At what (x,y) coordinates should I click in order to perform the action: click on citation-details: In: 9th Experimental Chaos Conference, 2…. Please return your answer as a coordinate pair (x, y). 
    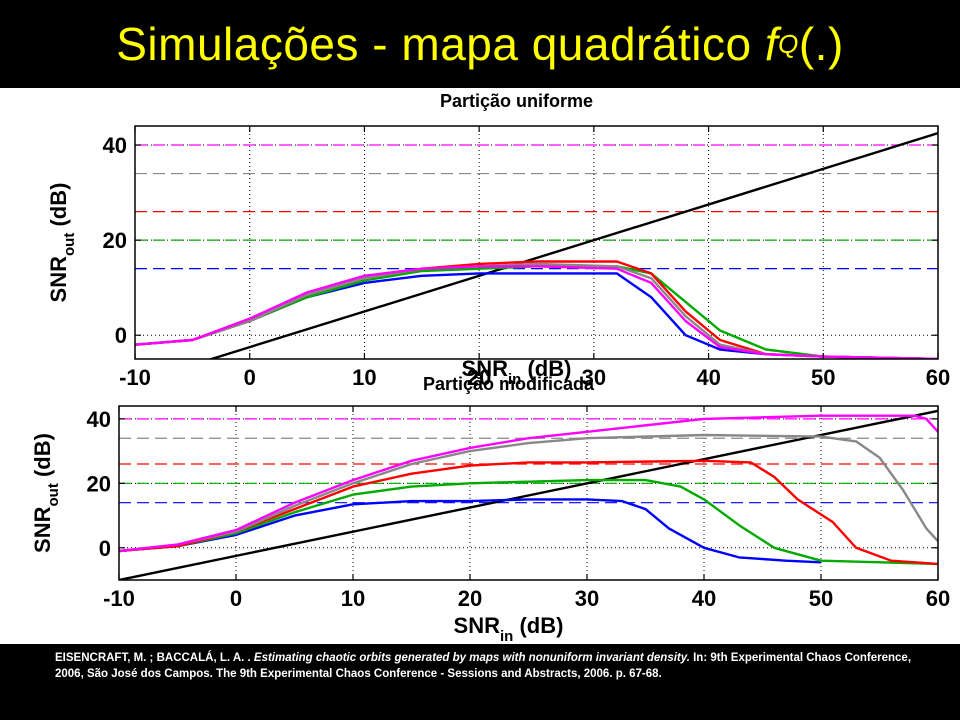
    Looking at the image, I should click on (483, 666).